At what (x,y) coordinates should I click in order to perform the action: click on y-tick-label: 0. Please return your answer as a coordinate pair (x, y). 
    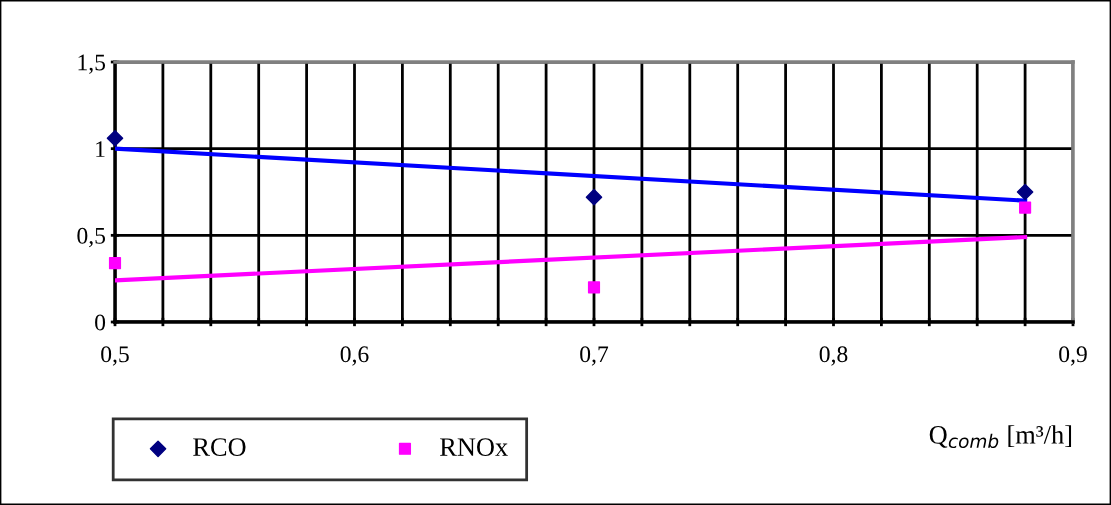
    Looking at the image, I should click on (100, 322).